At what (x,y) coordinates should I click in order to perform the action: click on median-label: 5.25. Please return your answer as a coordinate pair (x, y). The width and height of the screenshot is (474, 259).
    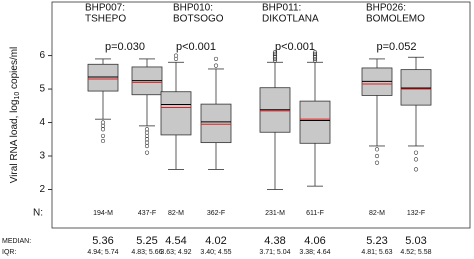
    Looking at the image, I should click on (146, 241).